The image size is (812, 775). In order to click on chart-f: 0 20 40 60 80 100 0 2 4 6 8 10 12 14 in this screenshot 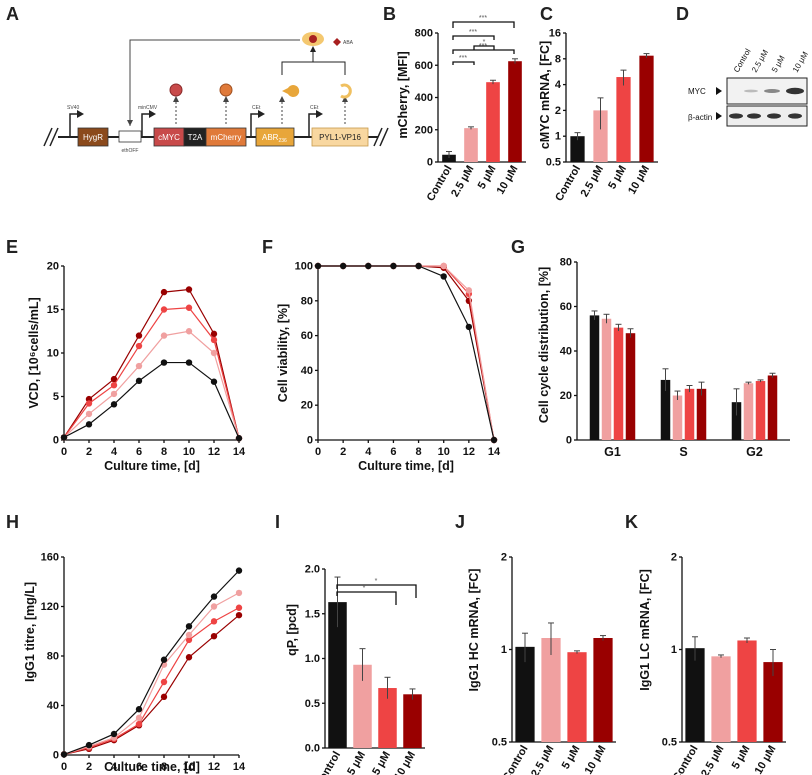, I will do `click(398, 360)`.